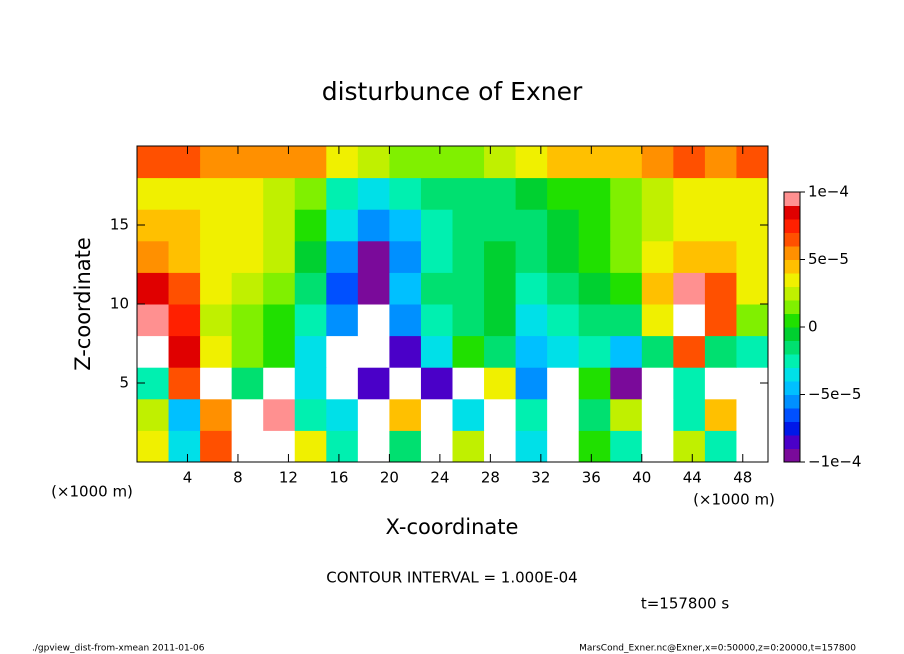  Describe the element at coordinates (119, 225) in the screenshot. I see `y-tick-label: 15` at that location.